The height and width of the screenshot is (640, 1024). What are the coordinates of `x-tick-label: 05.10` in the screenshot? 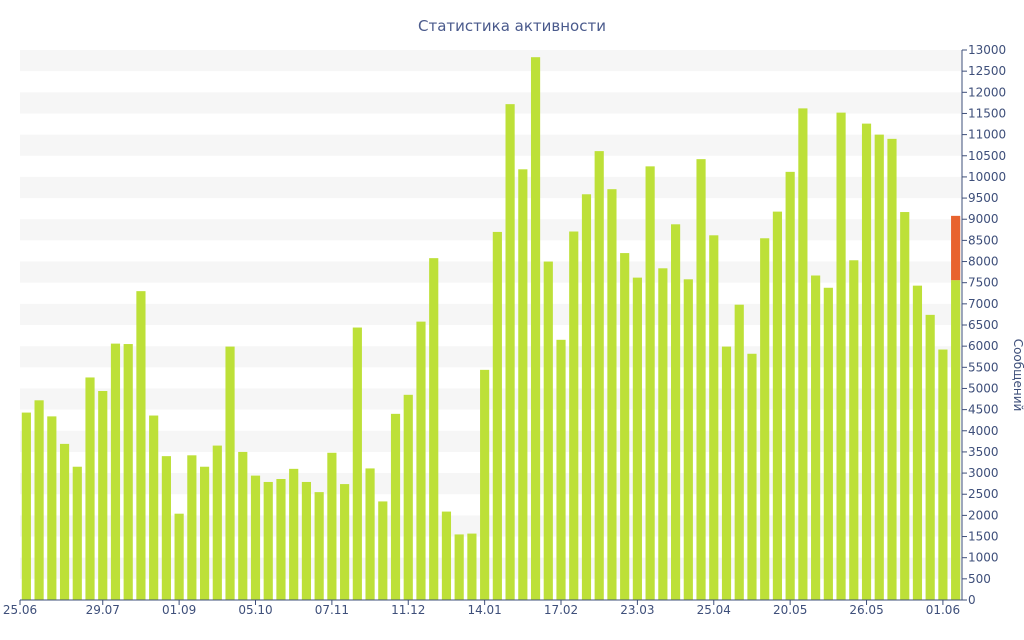 It's located at (255, 610).